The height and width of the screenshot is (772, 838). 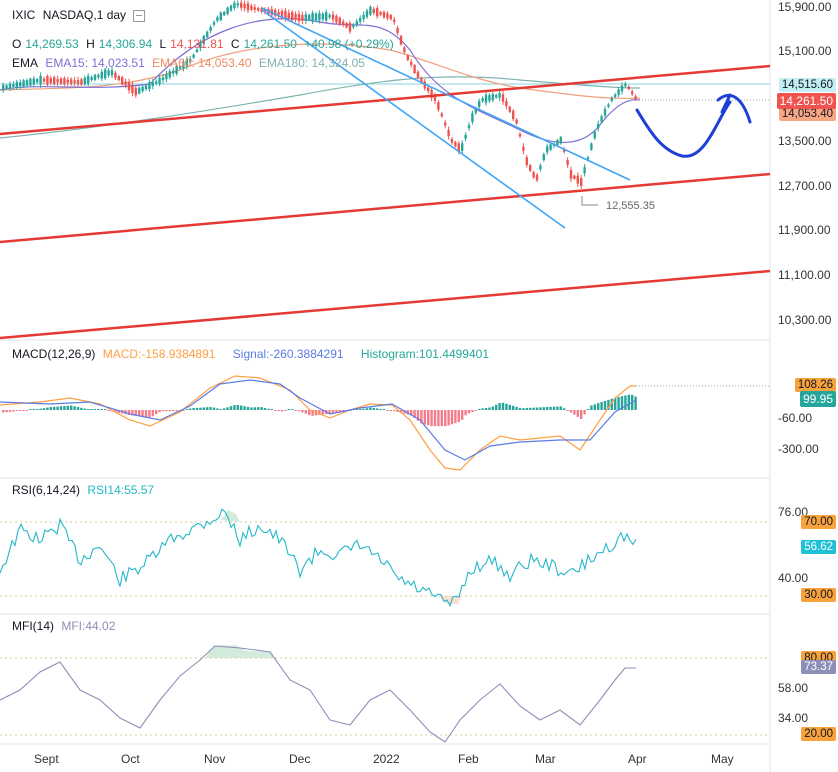 I want to click on mfi-value-badge: 73.37, so click(x=818, y=667).